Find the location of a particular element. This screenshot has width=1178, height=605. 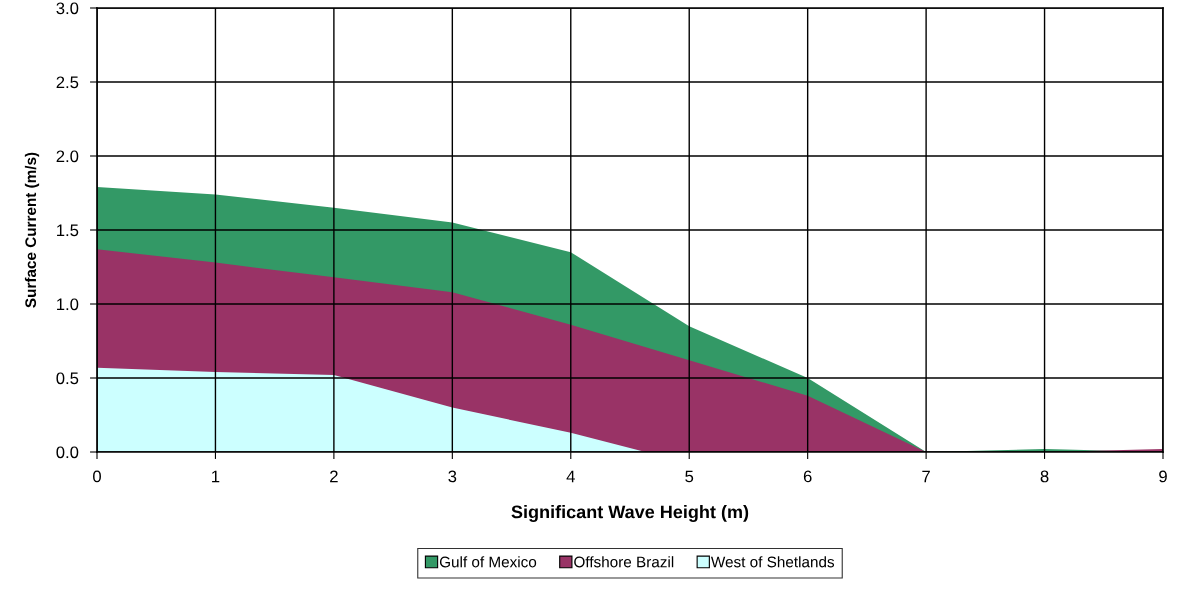

y-tick-label: 2.0 is located at coordinates (67, 156).